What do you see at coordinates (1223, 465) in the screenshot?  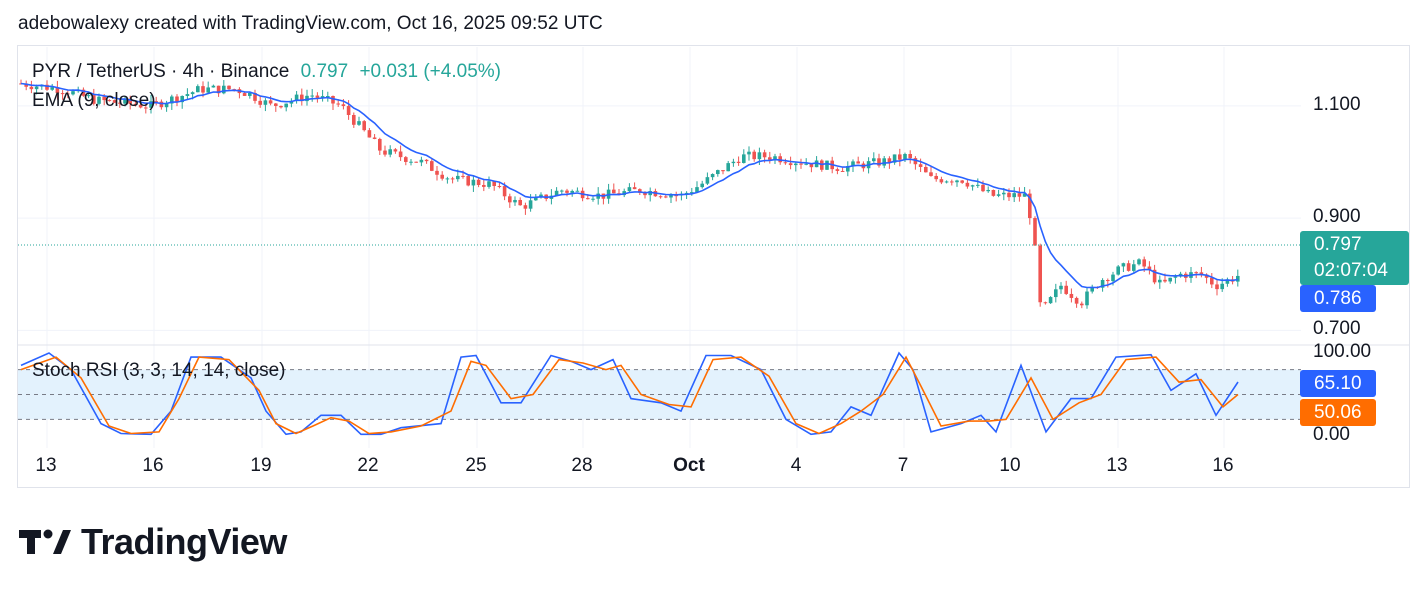 I see `x-tick-label: 16` at bounding box center [1223, 465].